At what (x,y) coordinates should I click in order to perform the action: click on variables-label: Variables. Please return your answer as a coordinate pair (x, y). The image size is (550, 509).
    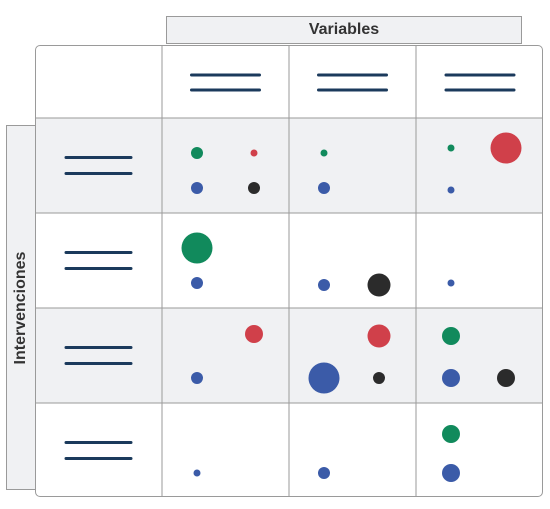
    Looking at the image, I should click on (344, 29).